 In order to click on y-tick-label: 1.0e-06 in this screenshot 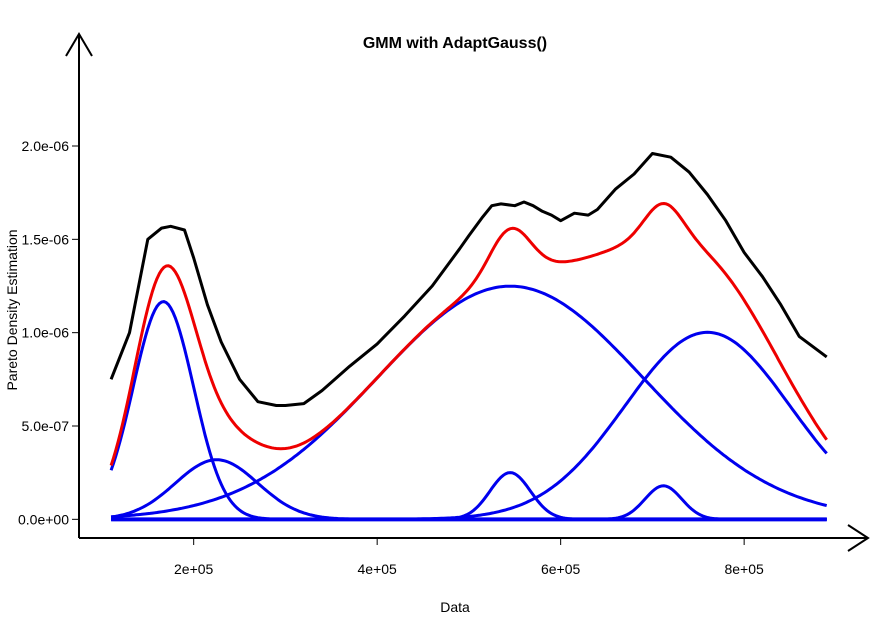, I will do `click(46, 333)`.